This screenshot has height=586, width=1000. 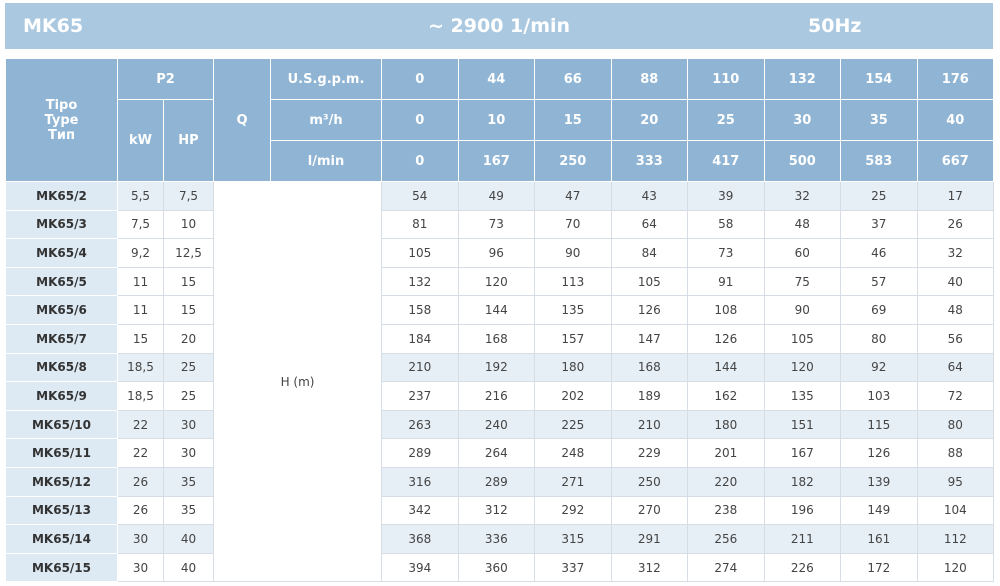 What do you see at coordinates (649, 539) in the screenshot?
I see `head-value: 291` at bounding box center [649, 539].